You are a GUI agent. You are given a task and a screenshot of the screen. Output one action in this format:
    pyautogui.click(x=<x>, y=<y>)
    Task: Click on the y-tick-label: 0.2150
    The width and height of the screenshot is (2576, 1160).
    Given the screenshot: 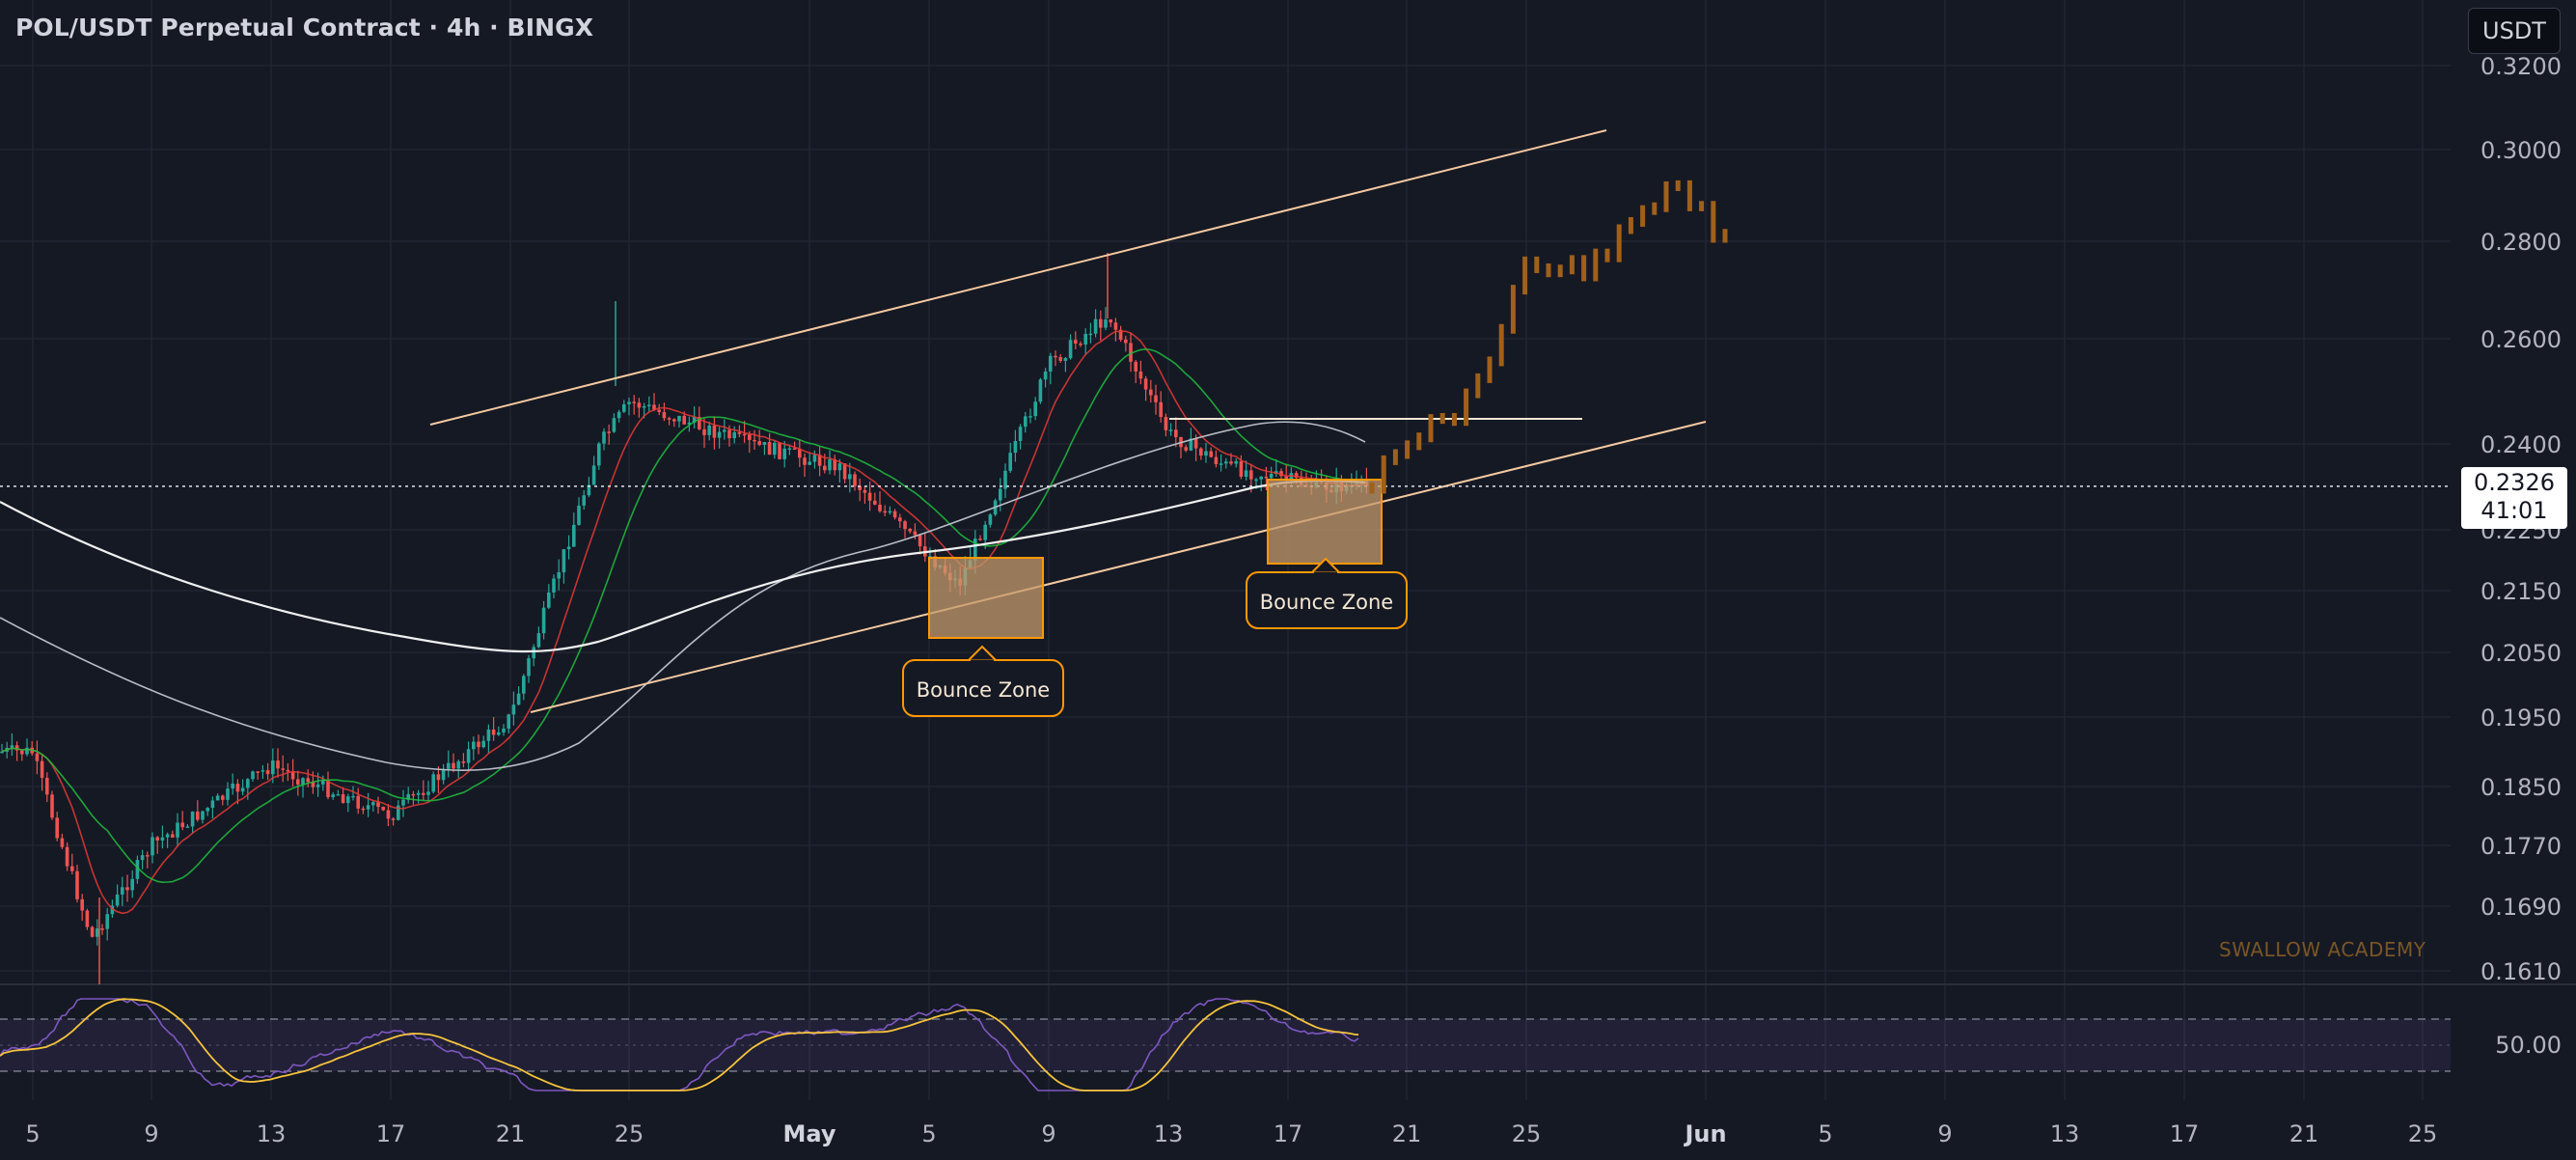 What is the action you would take?
    pyautogui.click(x=2521, y=591)
    